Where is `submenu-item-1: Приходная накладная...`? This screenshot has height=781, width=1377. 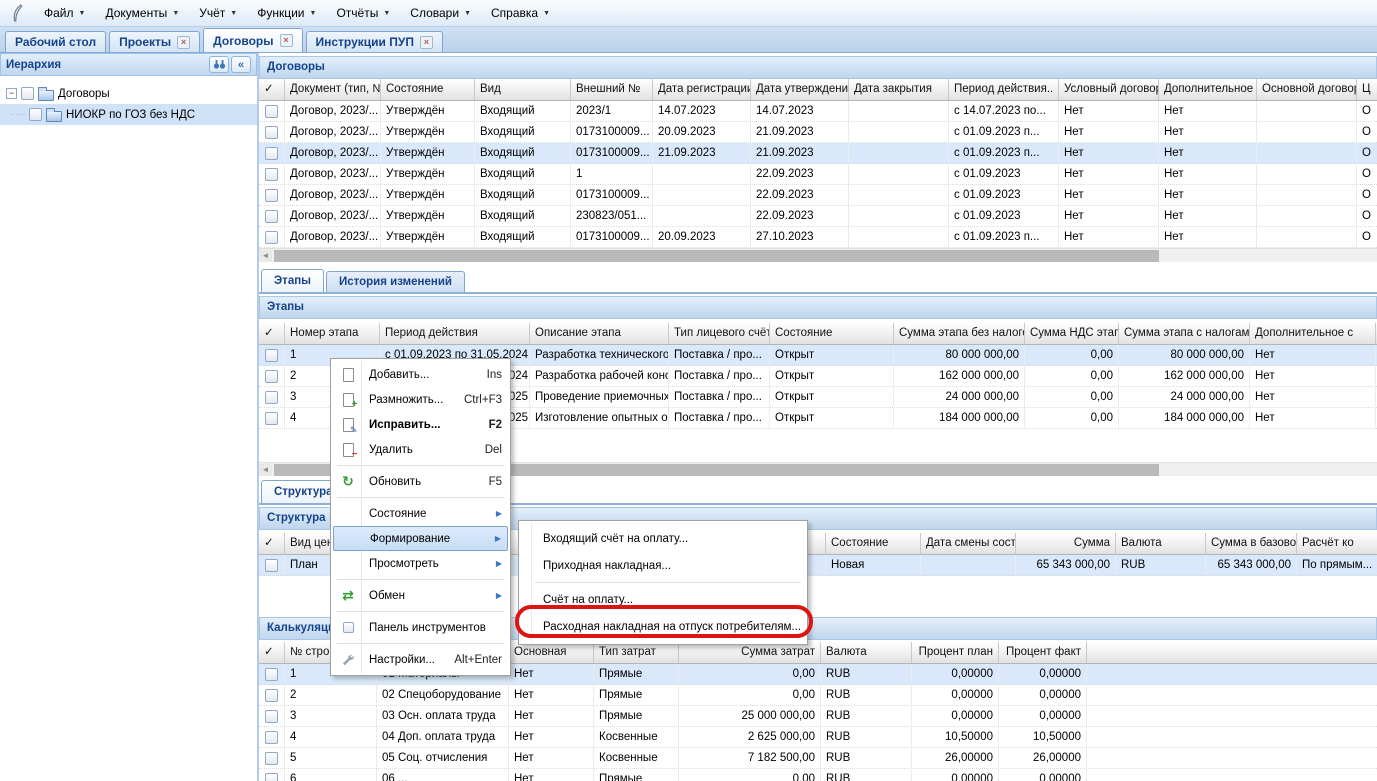
submenu-item-1: Приходная накладная... is located at coordinates (607, 565).